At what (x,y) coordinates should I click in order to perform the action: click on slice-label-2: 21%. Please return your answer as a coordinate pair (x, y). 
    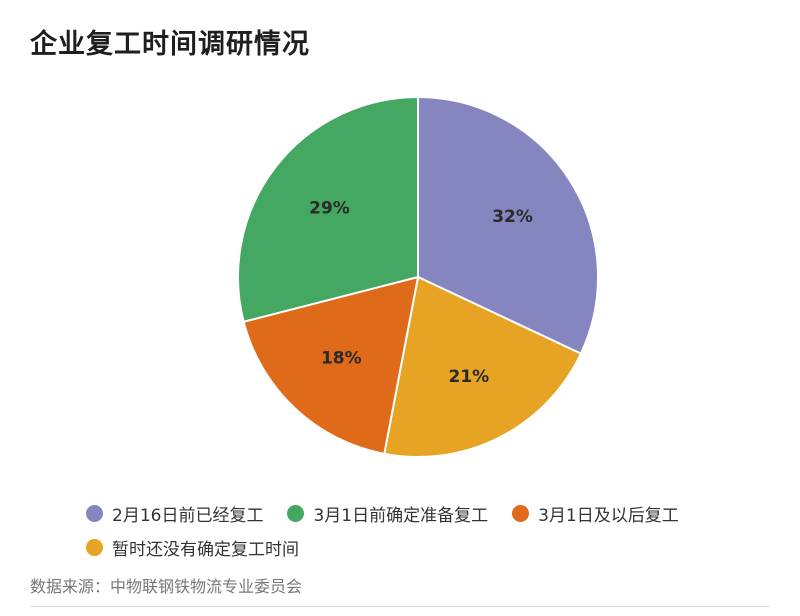
    Looking at the image, I should click on (468, 377).